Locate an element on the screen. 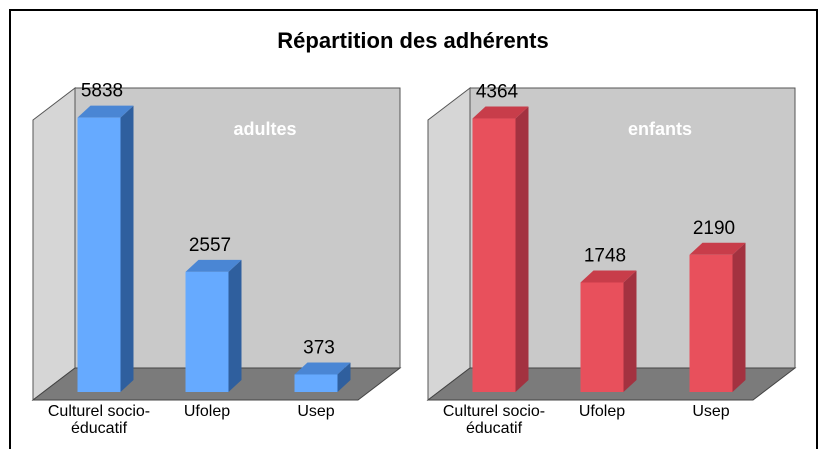  chart-title: Répartition des adhérents is located at coordinates (412, 40).